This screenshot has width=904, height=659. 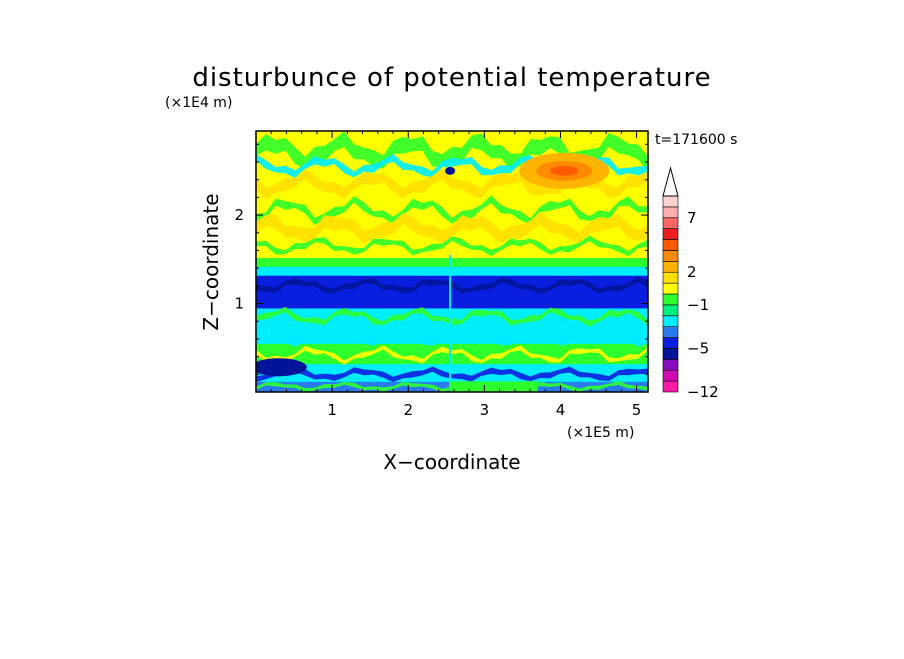 I want to click on x-tick-label-3: 4, so click(x=561, y=410).